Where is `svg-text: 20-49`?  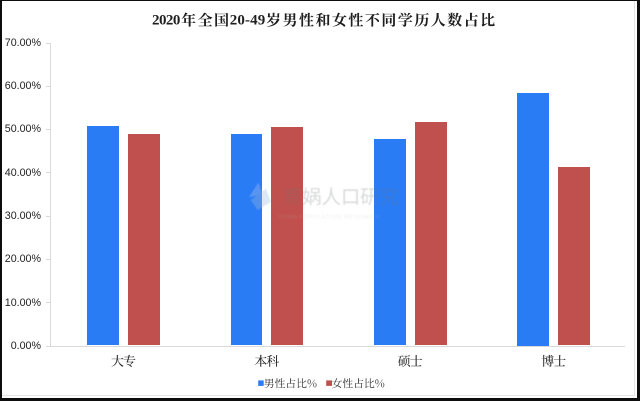 svg-text: 20-49 is located at coordinates (247, 21).